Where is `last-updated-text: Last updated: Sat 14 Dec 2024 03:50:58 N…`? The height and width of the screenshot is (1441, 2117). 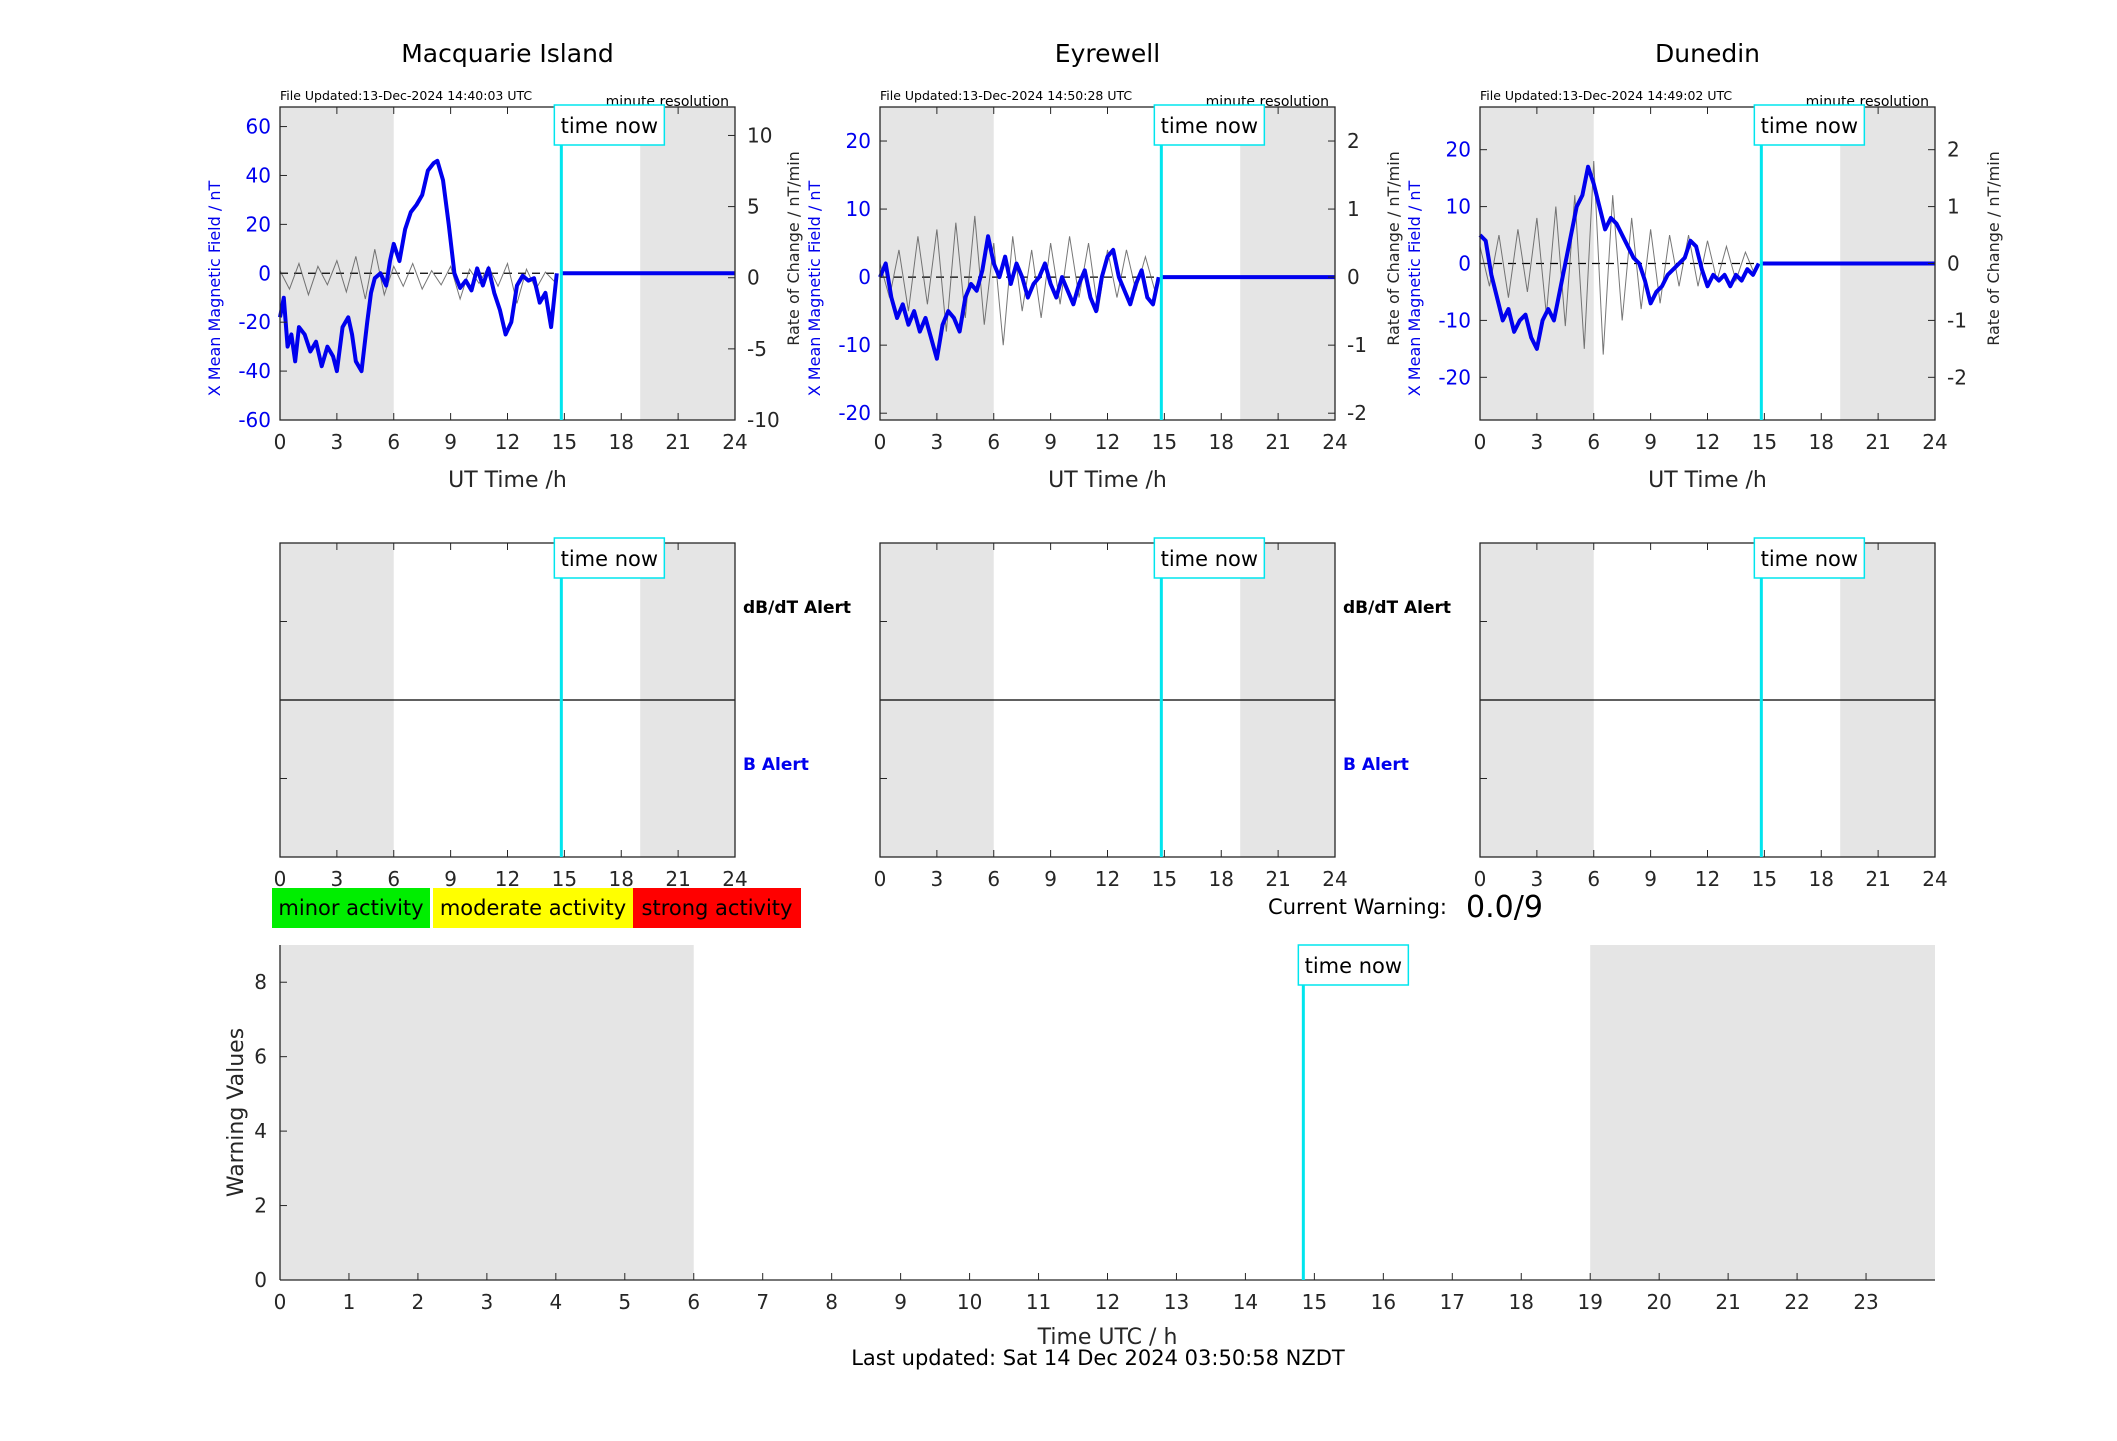
last-updated-text: Last updated: Sat 14 Dec 2024 03:50:58 N… is located at coordinates (1098, 1358).